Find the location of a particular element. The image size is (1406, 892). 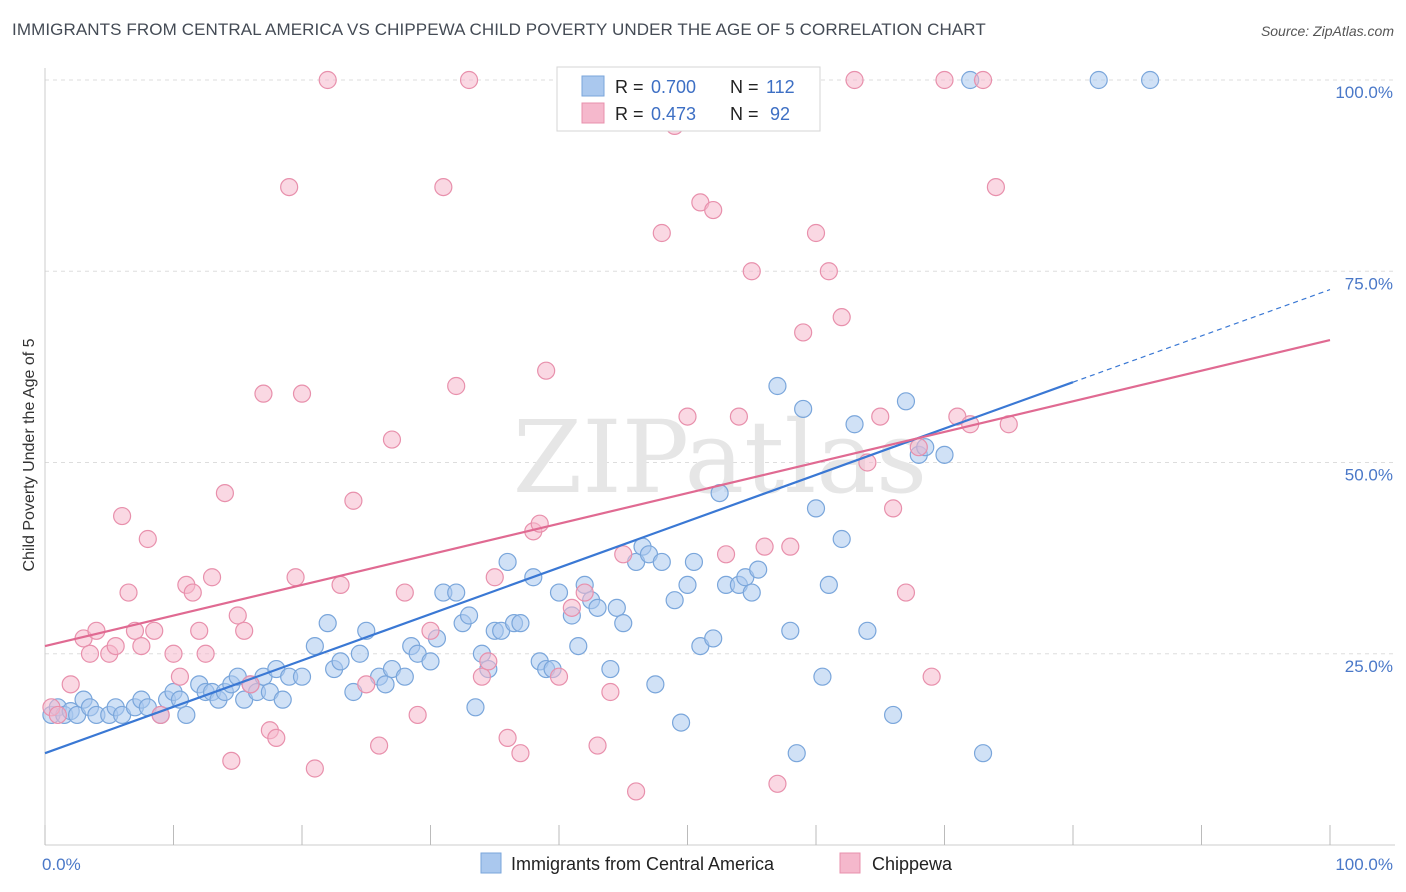

legend-swatch-blue is located at coordinates (593, 86).